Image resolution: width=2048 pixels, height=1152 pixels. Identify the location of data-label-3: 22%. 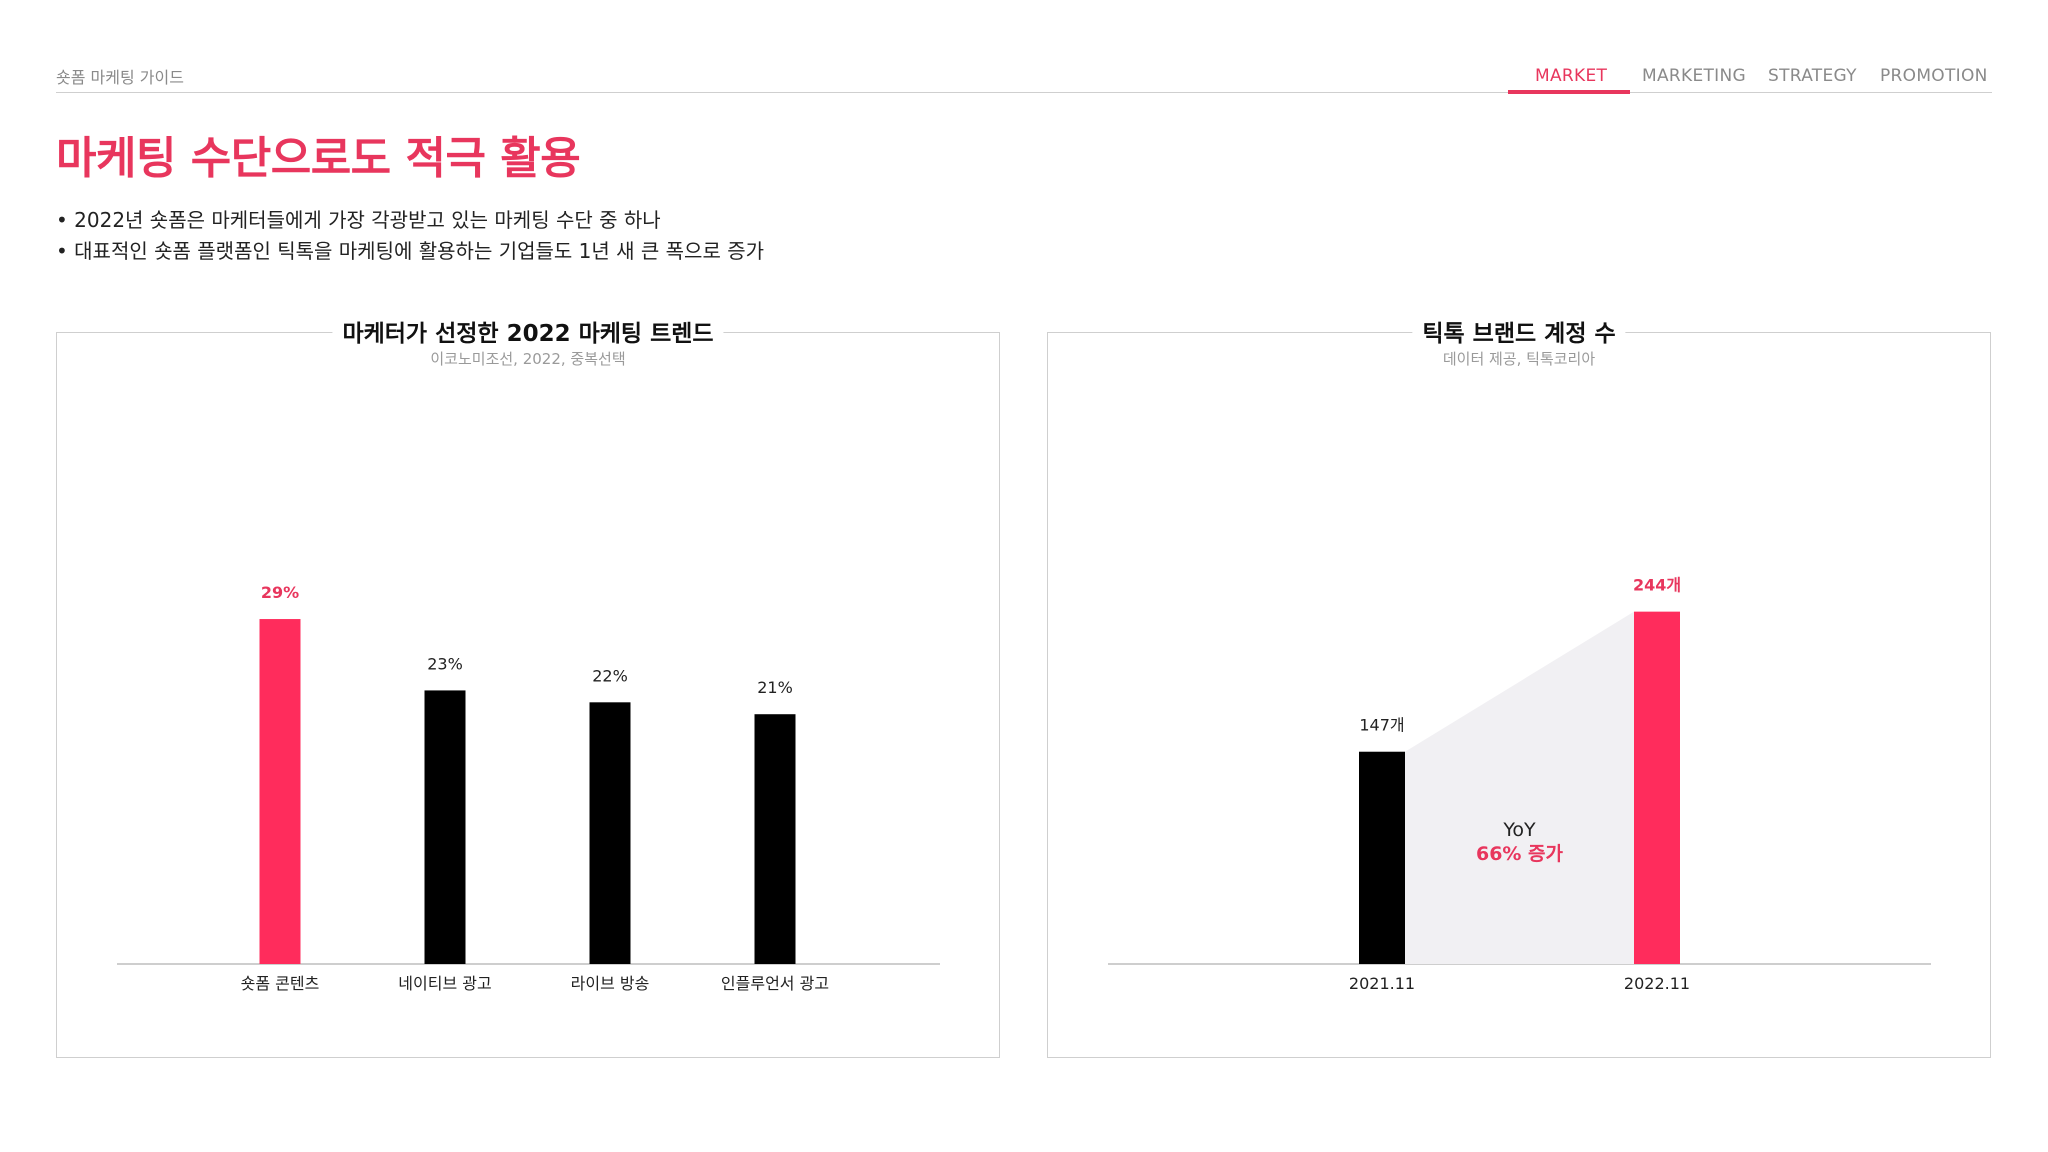
(610, 675).